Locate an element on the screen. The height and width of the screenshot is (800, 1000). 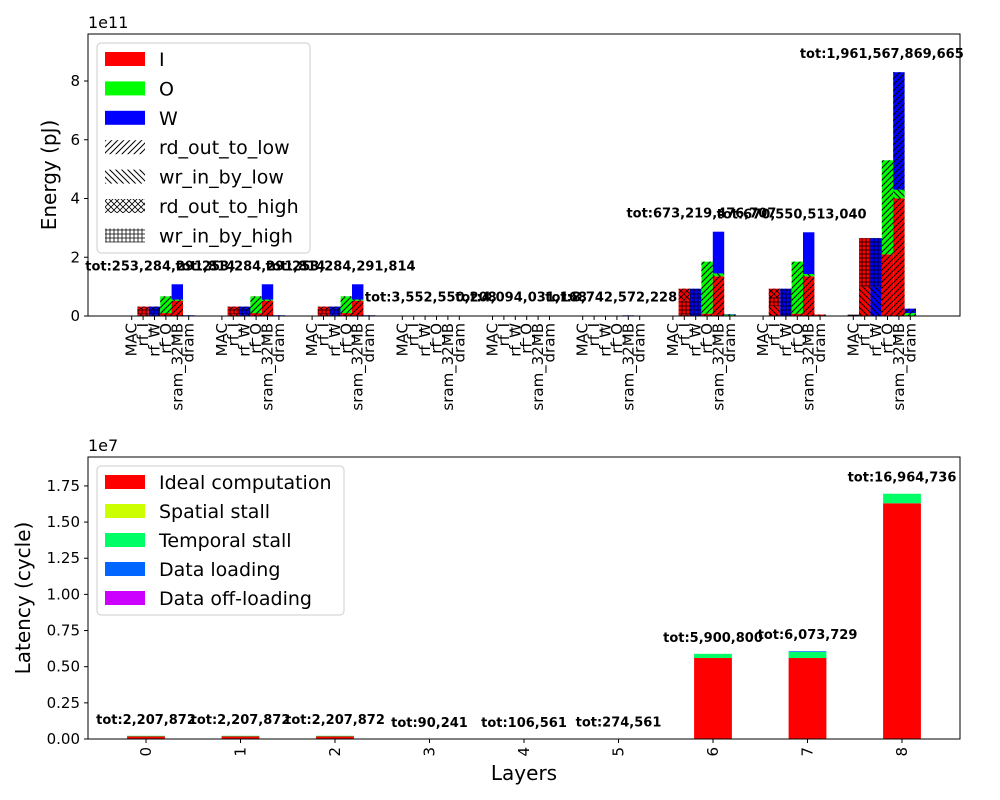
latency-total-label: tot:5,900,800 is located at coordinates (713, 638).